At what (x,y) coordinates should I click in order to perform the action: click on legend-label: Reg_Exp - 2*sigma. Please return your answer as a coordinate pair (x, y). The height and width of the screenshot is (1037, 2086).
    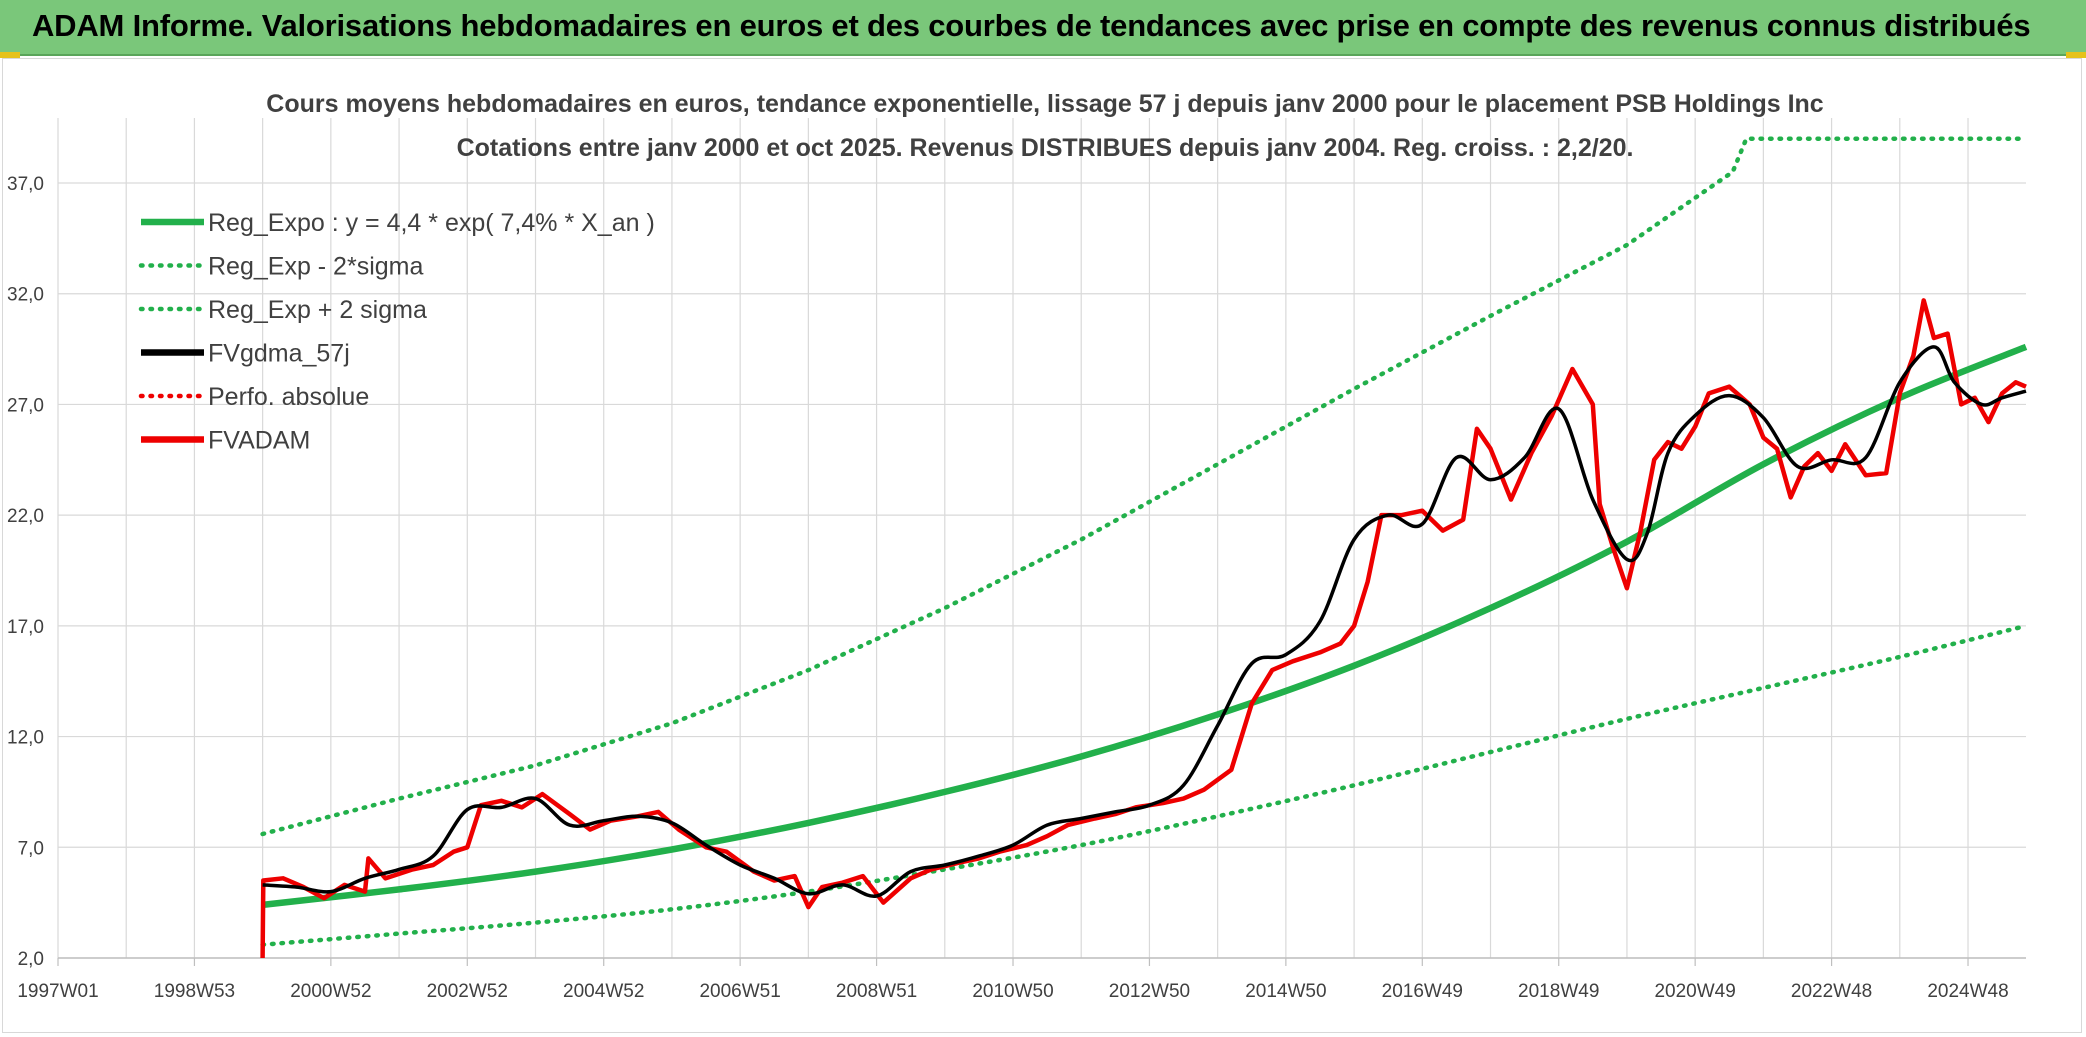
    Looking at the image, I should click on (315, 267).